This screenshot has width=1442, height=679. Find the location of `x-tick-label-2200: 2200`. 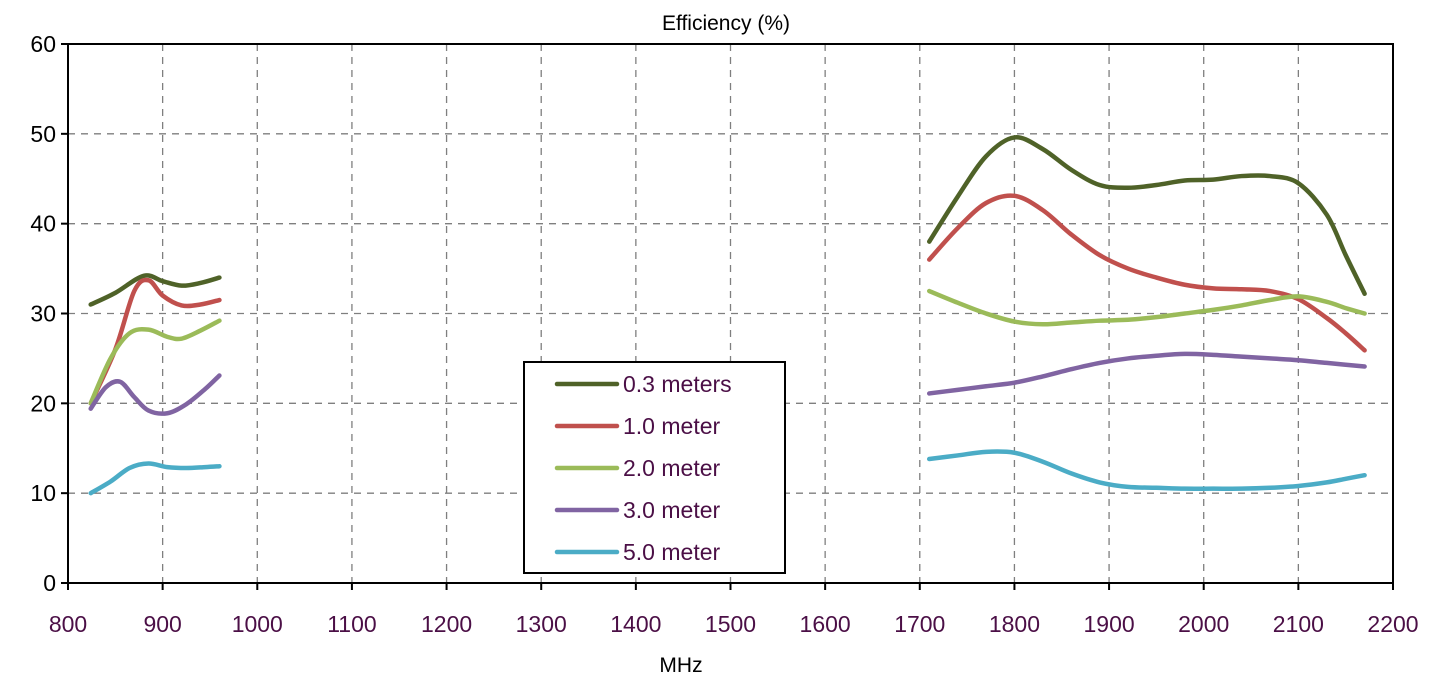

x-tick-label-2200: 2200 is located at coordinates (1392, 624).